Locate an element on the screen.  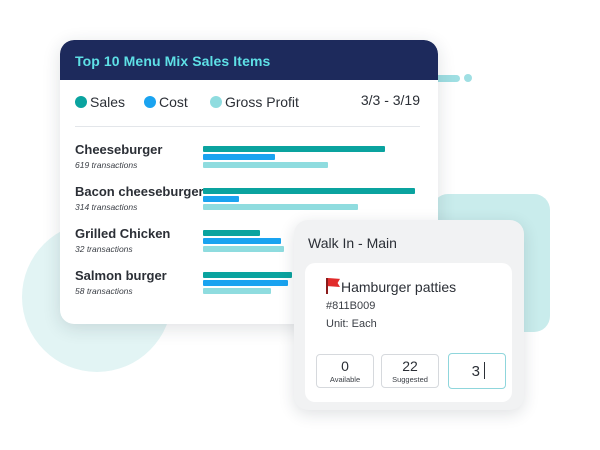
legend-label-cost: Cost is located at coordinates (173, 102).